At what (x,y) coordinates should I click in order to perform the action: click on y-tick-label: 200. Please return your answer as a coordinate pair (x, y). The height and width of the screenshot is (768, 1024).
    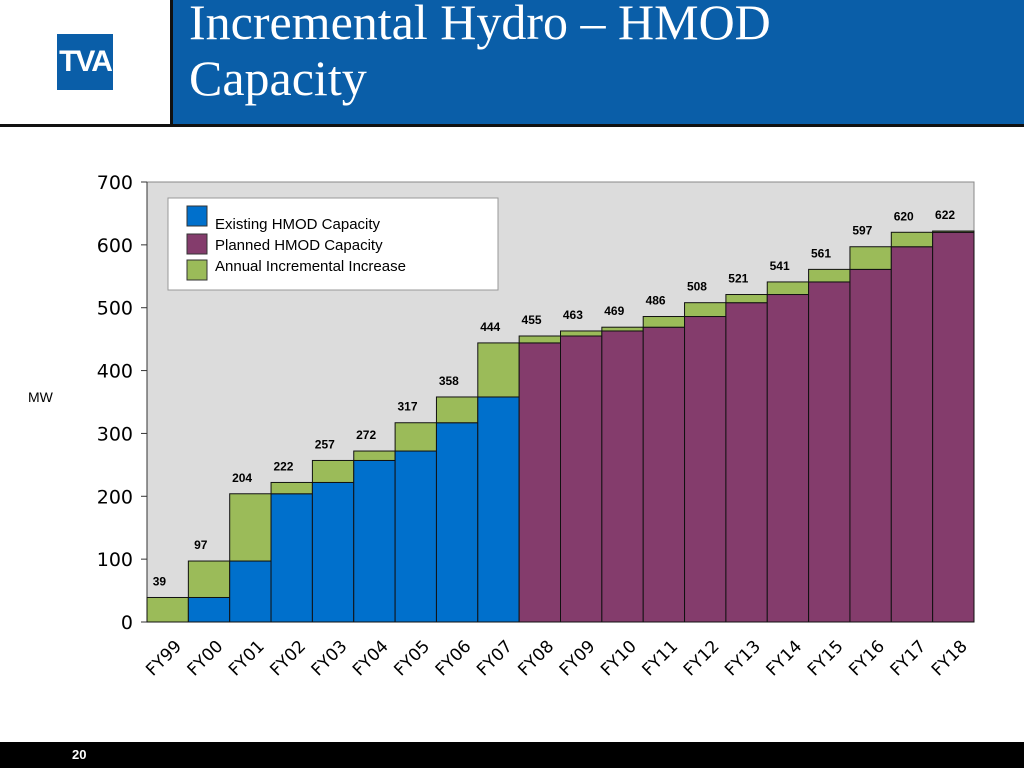
    Looking at the image, I should click on (115, 497).